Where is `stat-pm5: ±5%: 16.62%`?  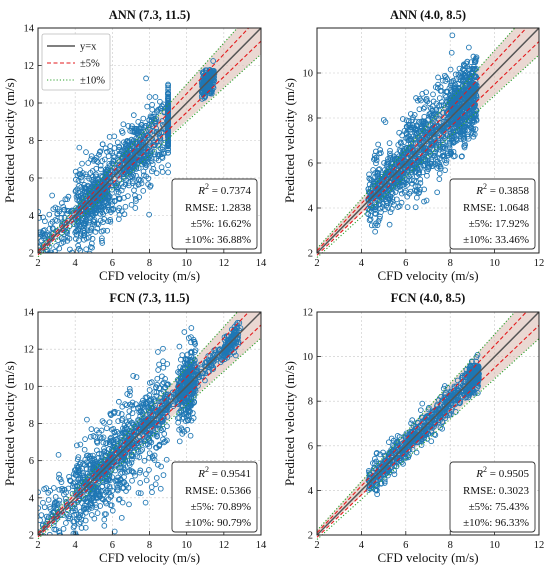
stat-pm5: ±5%: 16.62% is located at coordinates (221, 224).